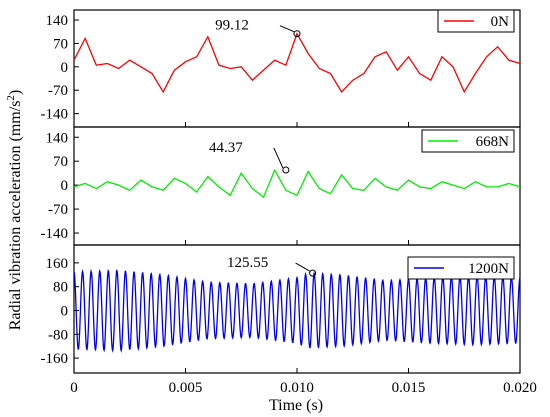 This screenshot has width=550, height=417. Describe the element at coordinates (296, 405) in the screenshot. I see `x-axis-label: Time (s)` at that location.